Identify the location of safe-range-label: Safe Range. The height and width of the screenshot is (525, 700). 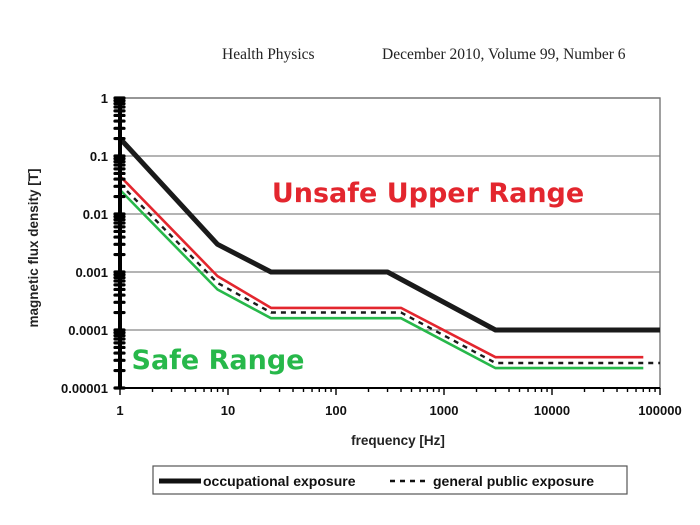
(218, 360).